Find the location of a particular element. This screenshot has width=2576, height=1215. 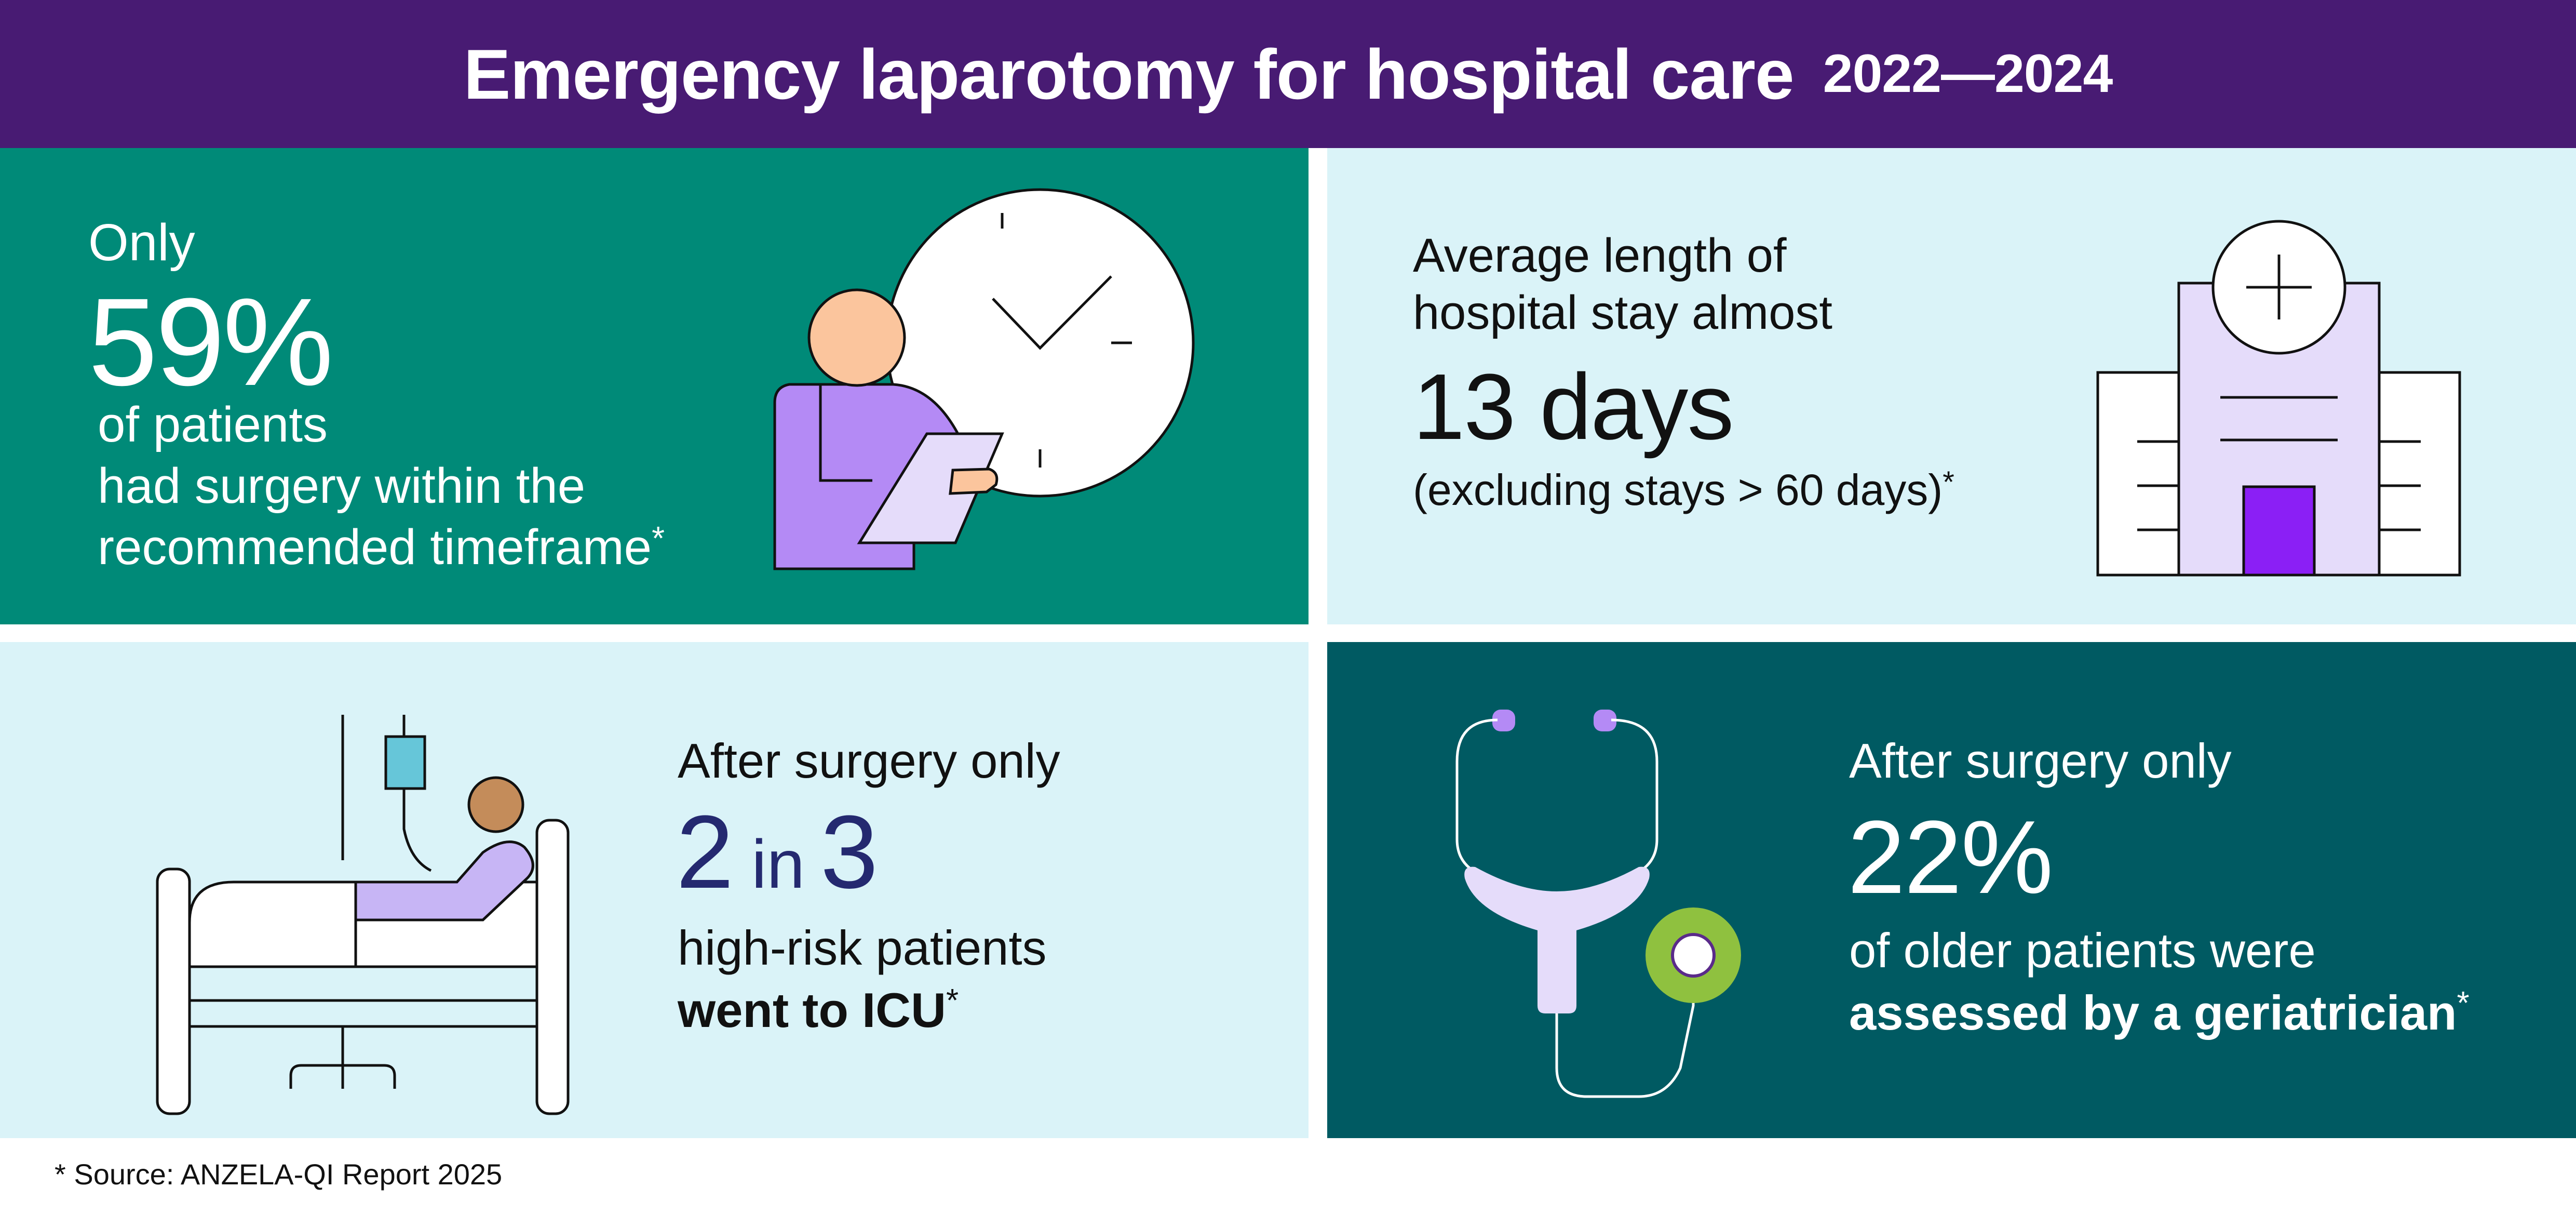

geri-stat: 22% is located at coordinates (1950, 857).